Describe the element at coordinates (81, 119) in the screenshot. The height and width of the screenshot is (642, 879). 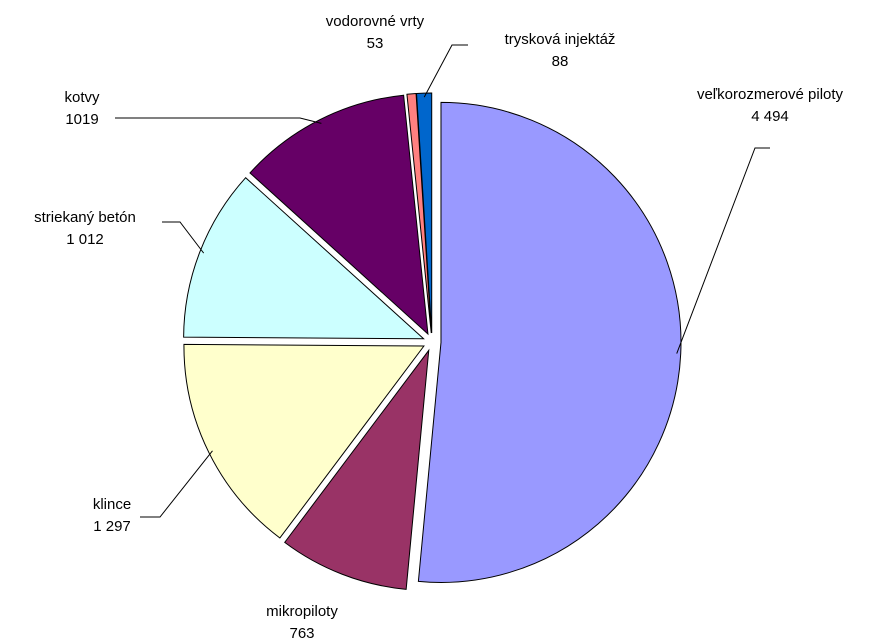
I see `slice-value-label: 1019` at that location.